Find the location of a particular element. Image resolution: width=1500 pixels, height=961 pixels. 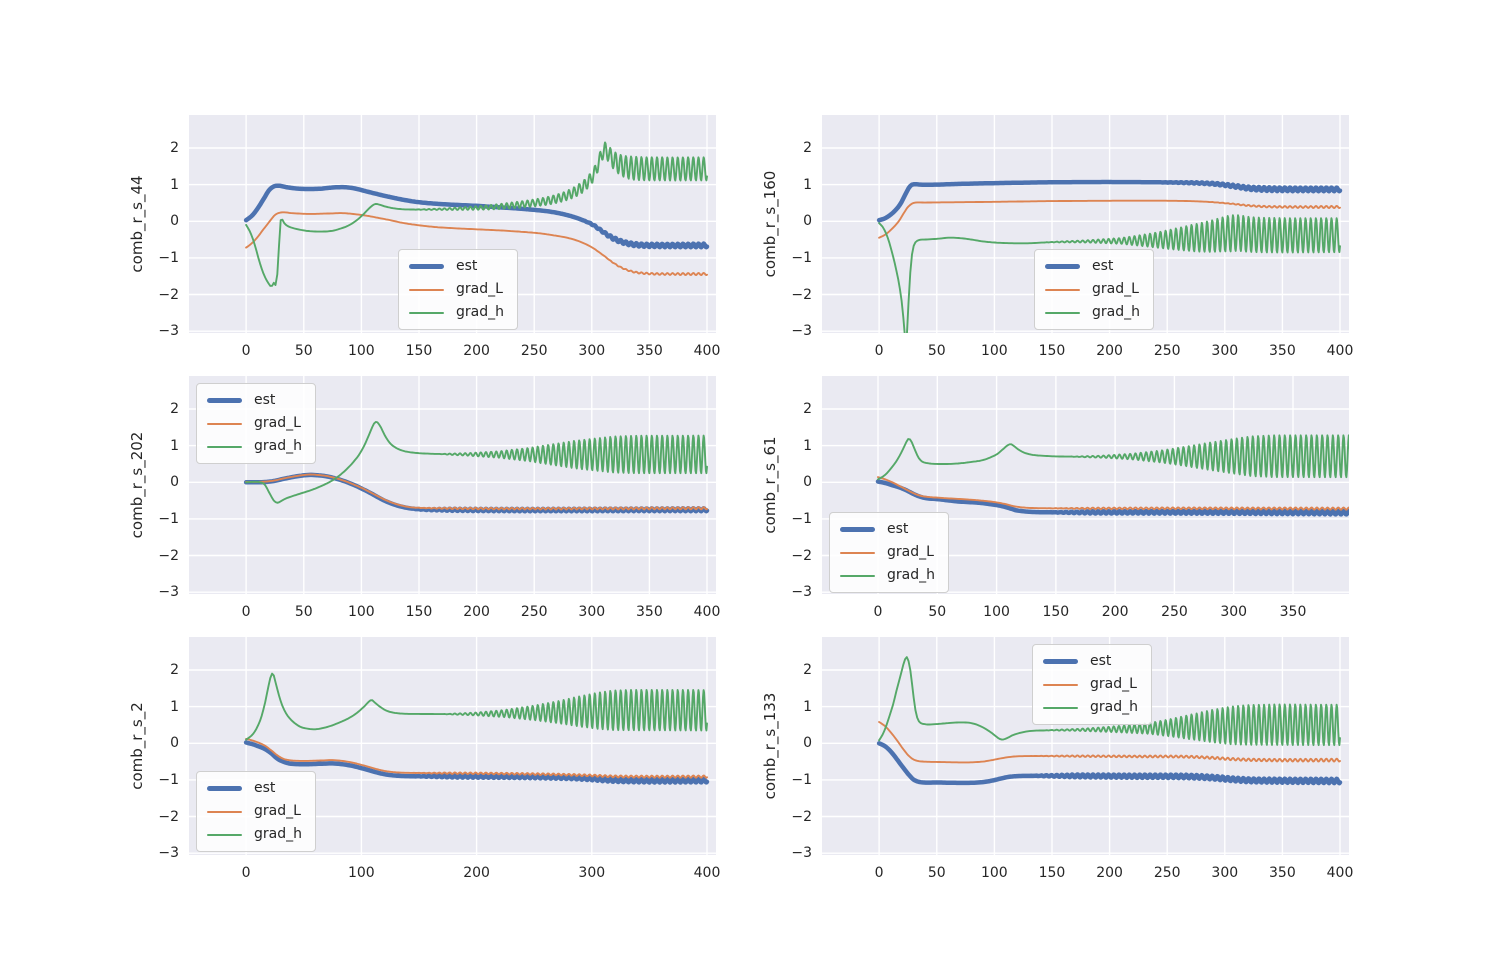

y-tick-label: −1 is located at coordinates (168, 257).